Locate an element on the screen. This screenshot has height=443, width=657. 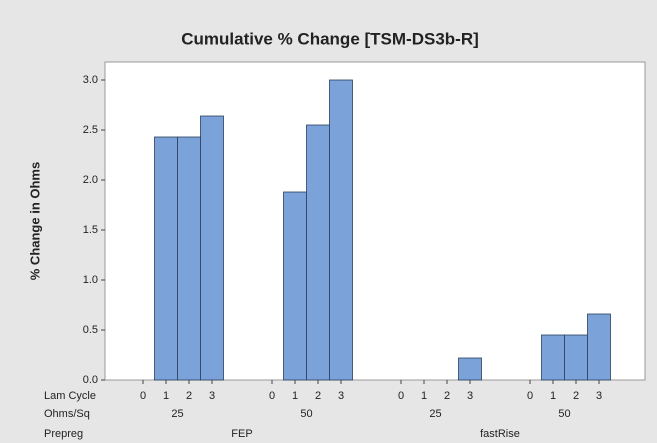
y-tick-label: 3.0 is located at coordinates (90, 80).